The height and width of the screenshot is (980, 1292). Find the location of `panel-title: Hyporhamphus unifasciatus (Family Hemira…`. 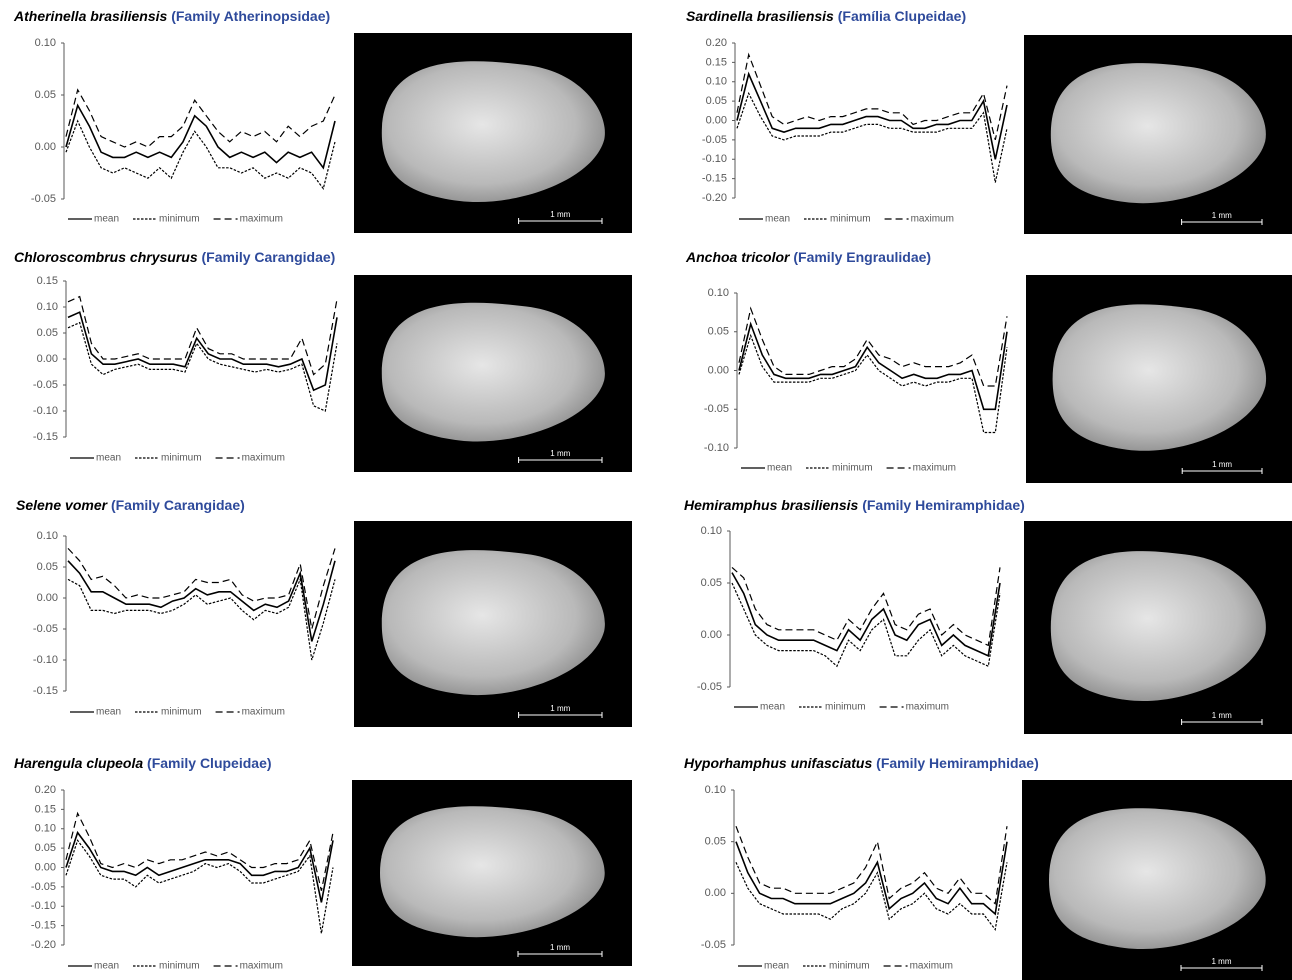

panel-title: Hyporhamphus unifasciatus (Family Hemira… is located at coordinates (861, 763).